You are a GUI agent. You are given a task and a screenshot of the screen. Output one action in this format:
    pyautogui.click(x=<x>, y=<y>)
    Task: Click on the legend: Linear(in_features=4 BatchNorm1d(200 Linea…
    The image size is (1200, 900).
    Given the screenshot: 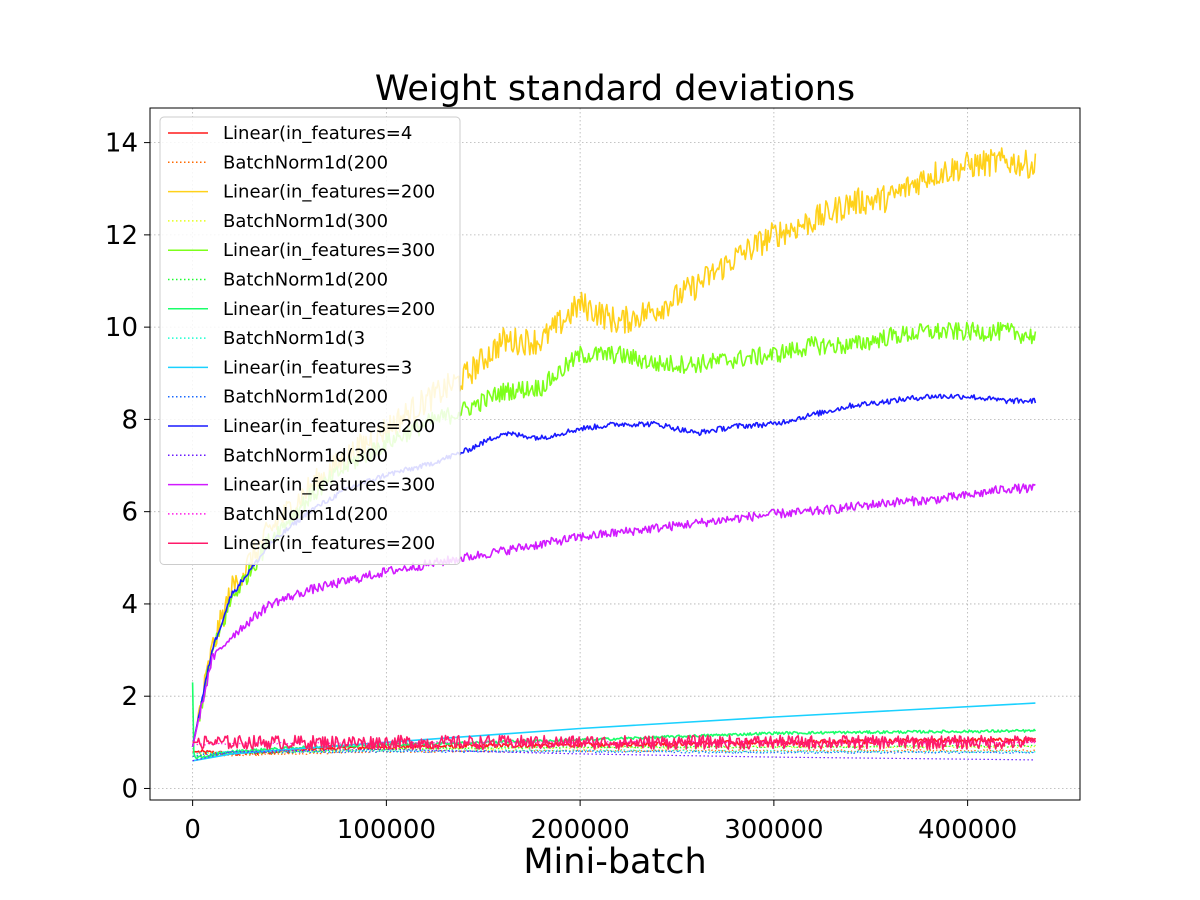 What is the action you would take?
    pyautogui.click(x=310, y=340)
    